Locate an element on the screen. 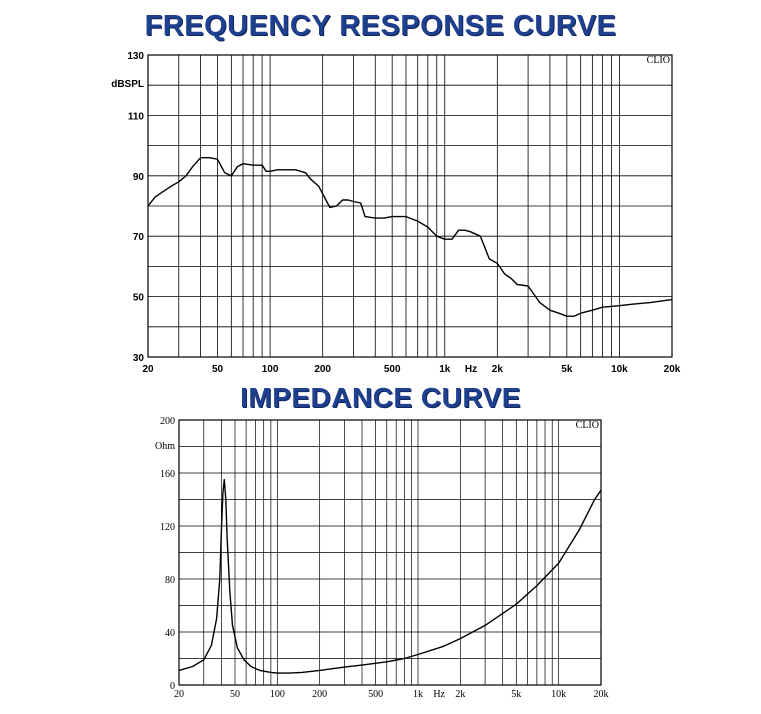  y-tick-label: 50 is located at coordinates (139, 298).